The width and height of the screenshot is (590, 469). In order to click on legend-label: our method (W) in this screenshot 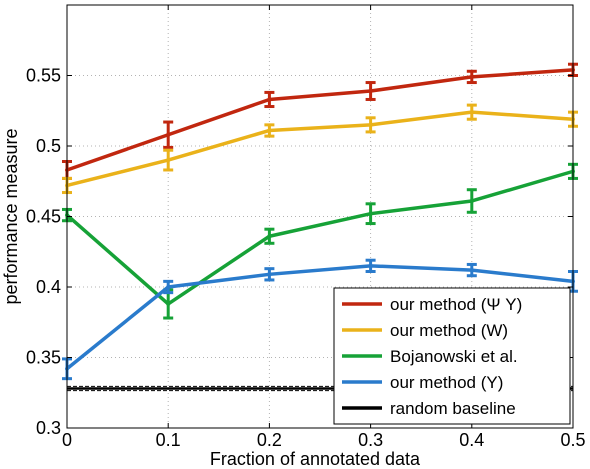, I will do `click(449, 330)`.